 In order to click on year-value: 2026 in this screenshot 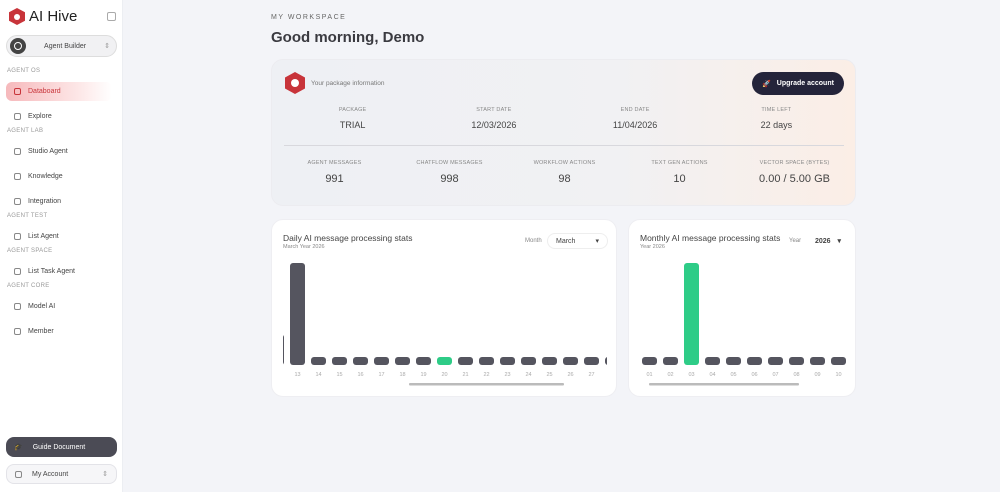, I will do `click(823, 241)`.